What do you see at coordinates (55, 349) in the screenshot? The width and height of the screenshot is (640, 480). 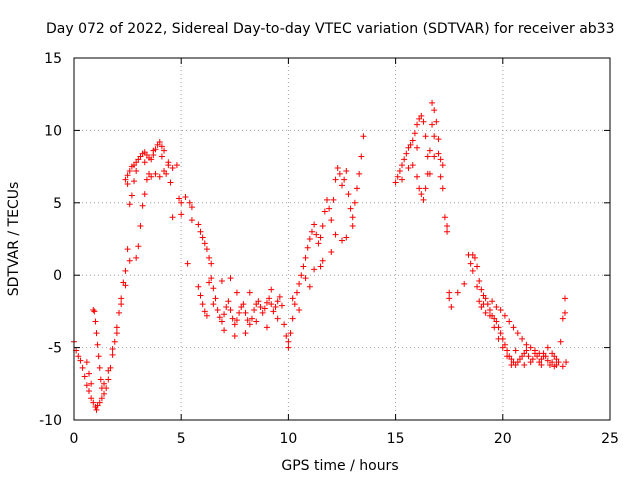 I see `y-tick-label: -5` at bounding box center [55, 349].